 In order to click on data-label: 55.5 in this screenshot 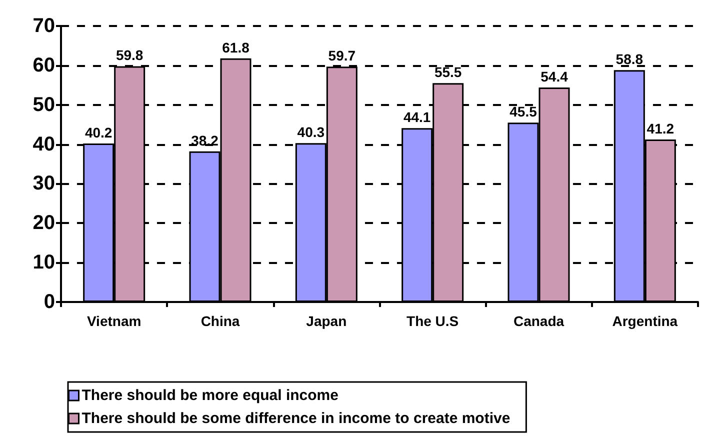, I will do `click(448, 72)`.